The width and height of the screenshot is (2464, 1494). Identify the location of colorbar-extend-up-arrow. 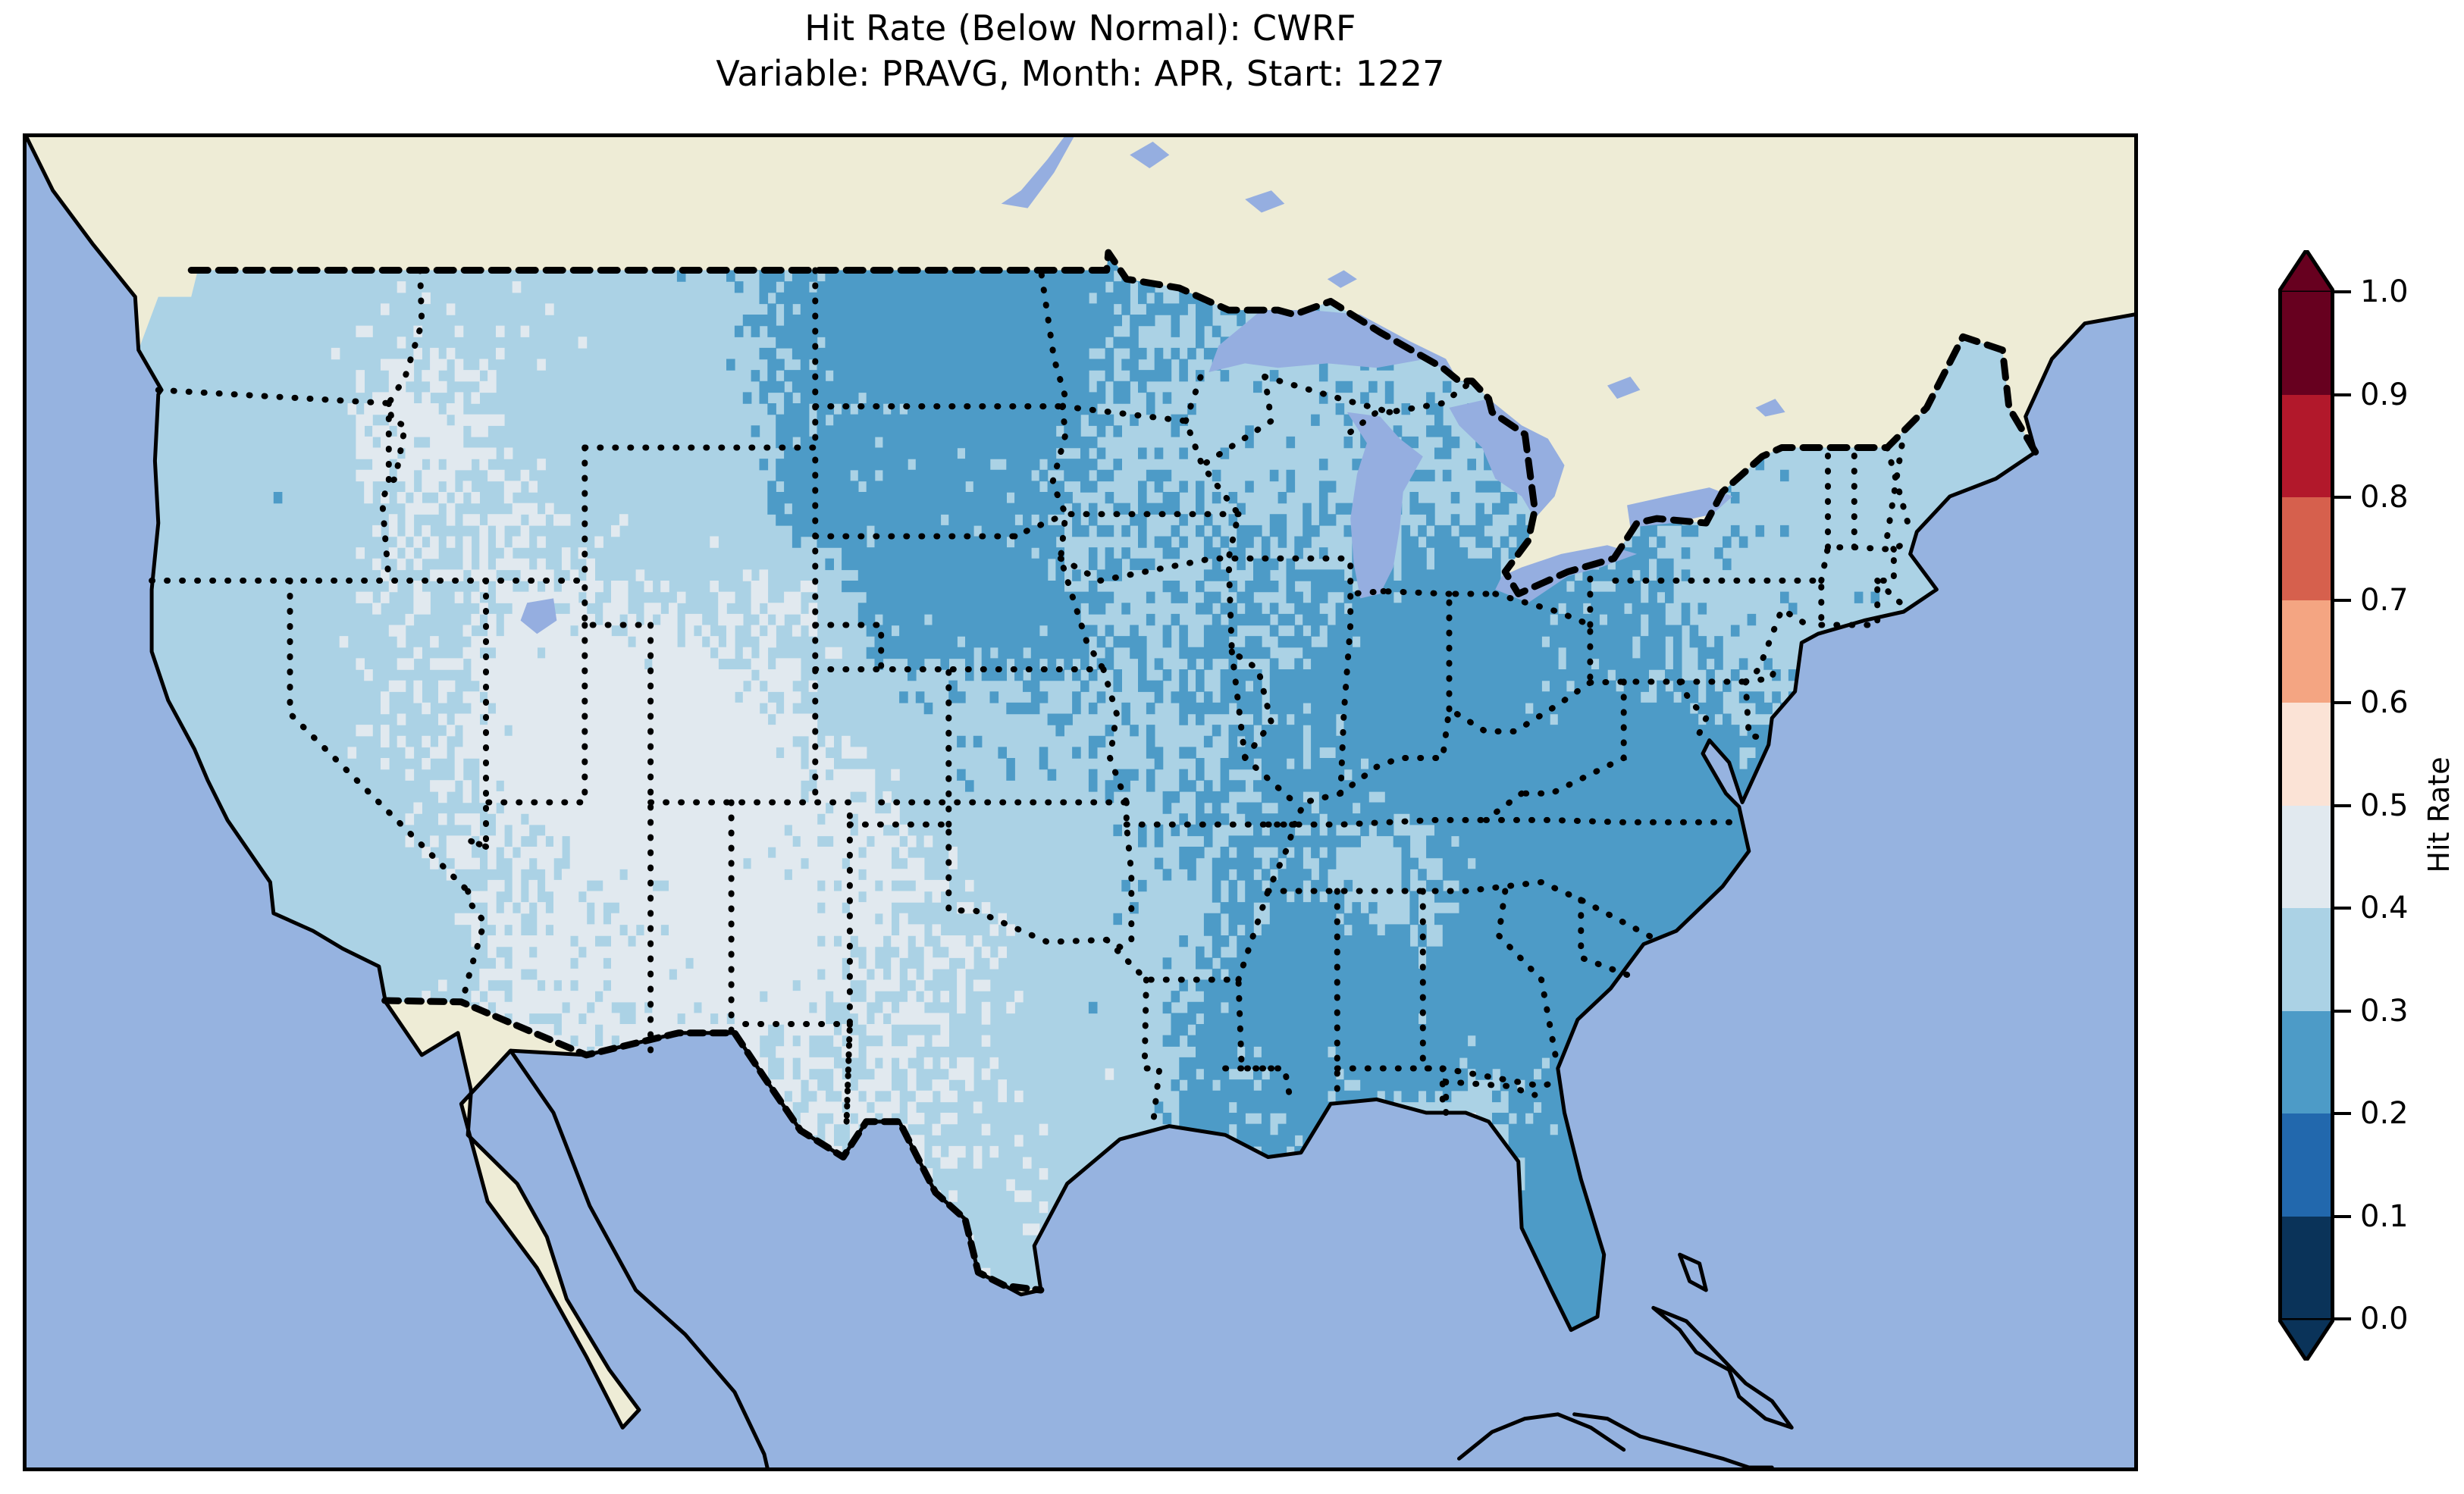
(2306, 271).